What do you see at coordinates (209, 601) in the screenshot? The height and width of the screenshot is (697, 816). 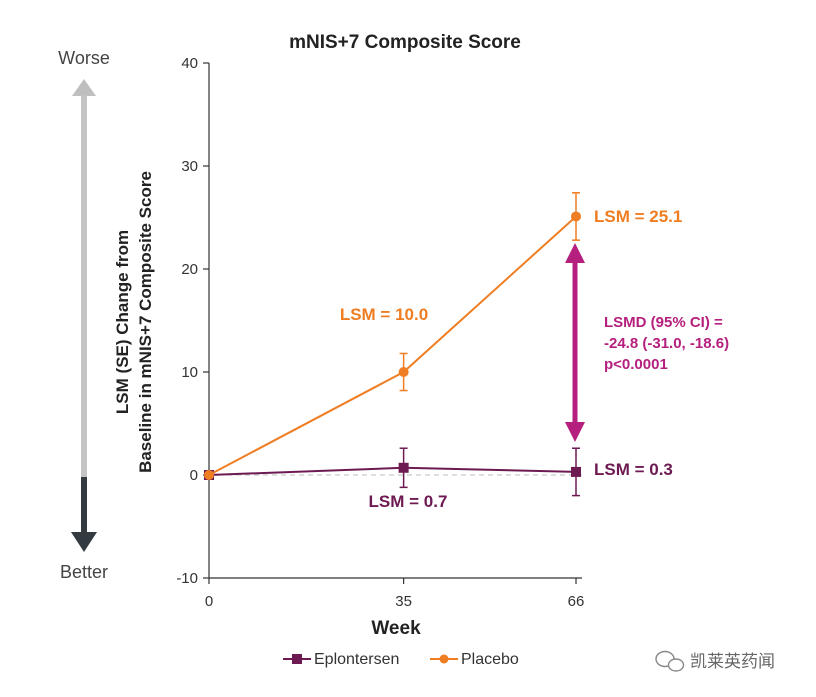 I see `x-tick-label: 0` at bounding box center [209, 601].